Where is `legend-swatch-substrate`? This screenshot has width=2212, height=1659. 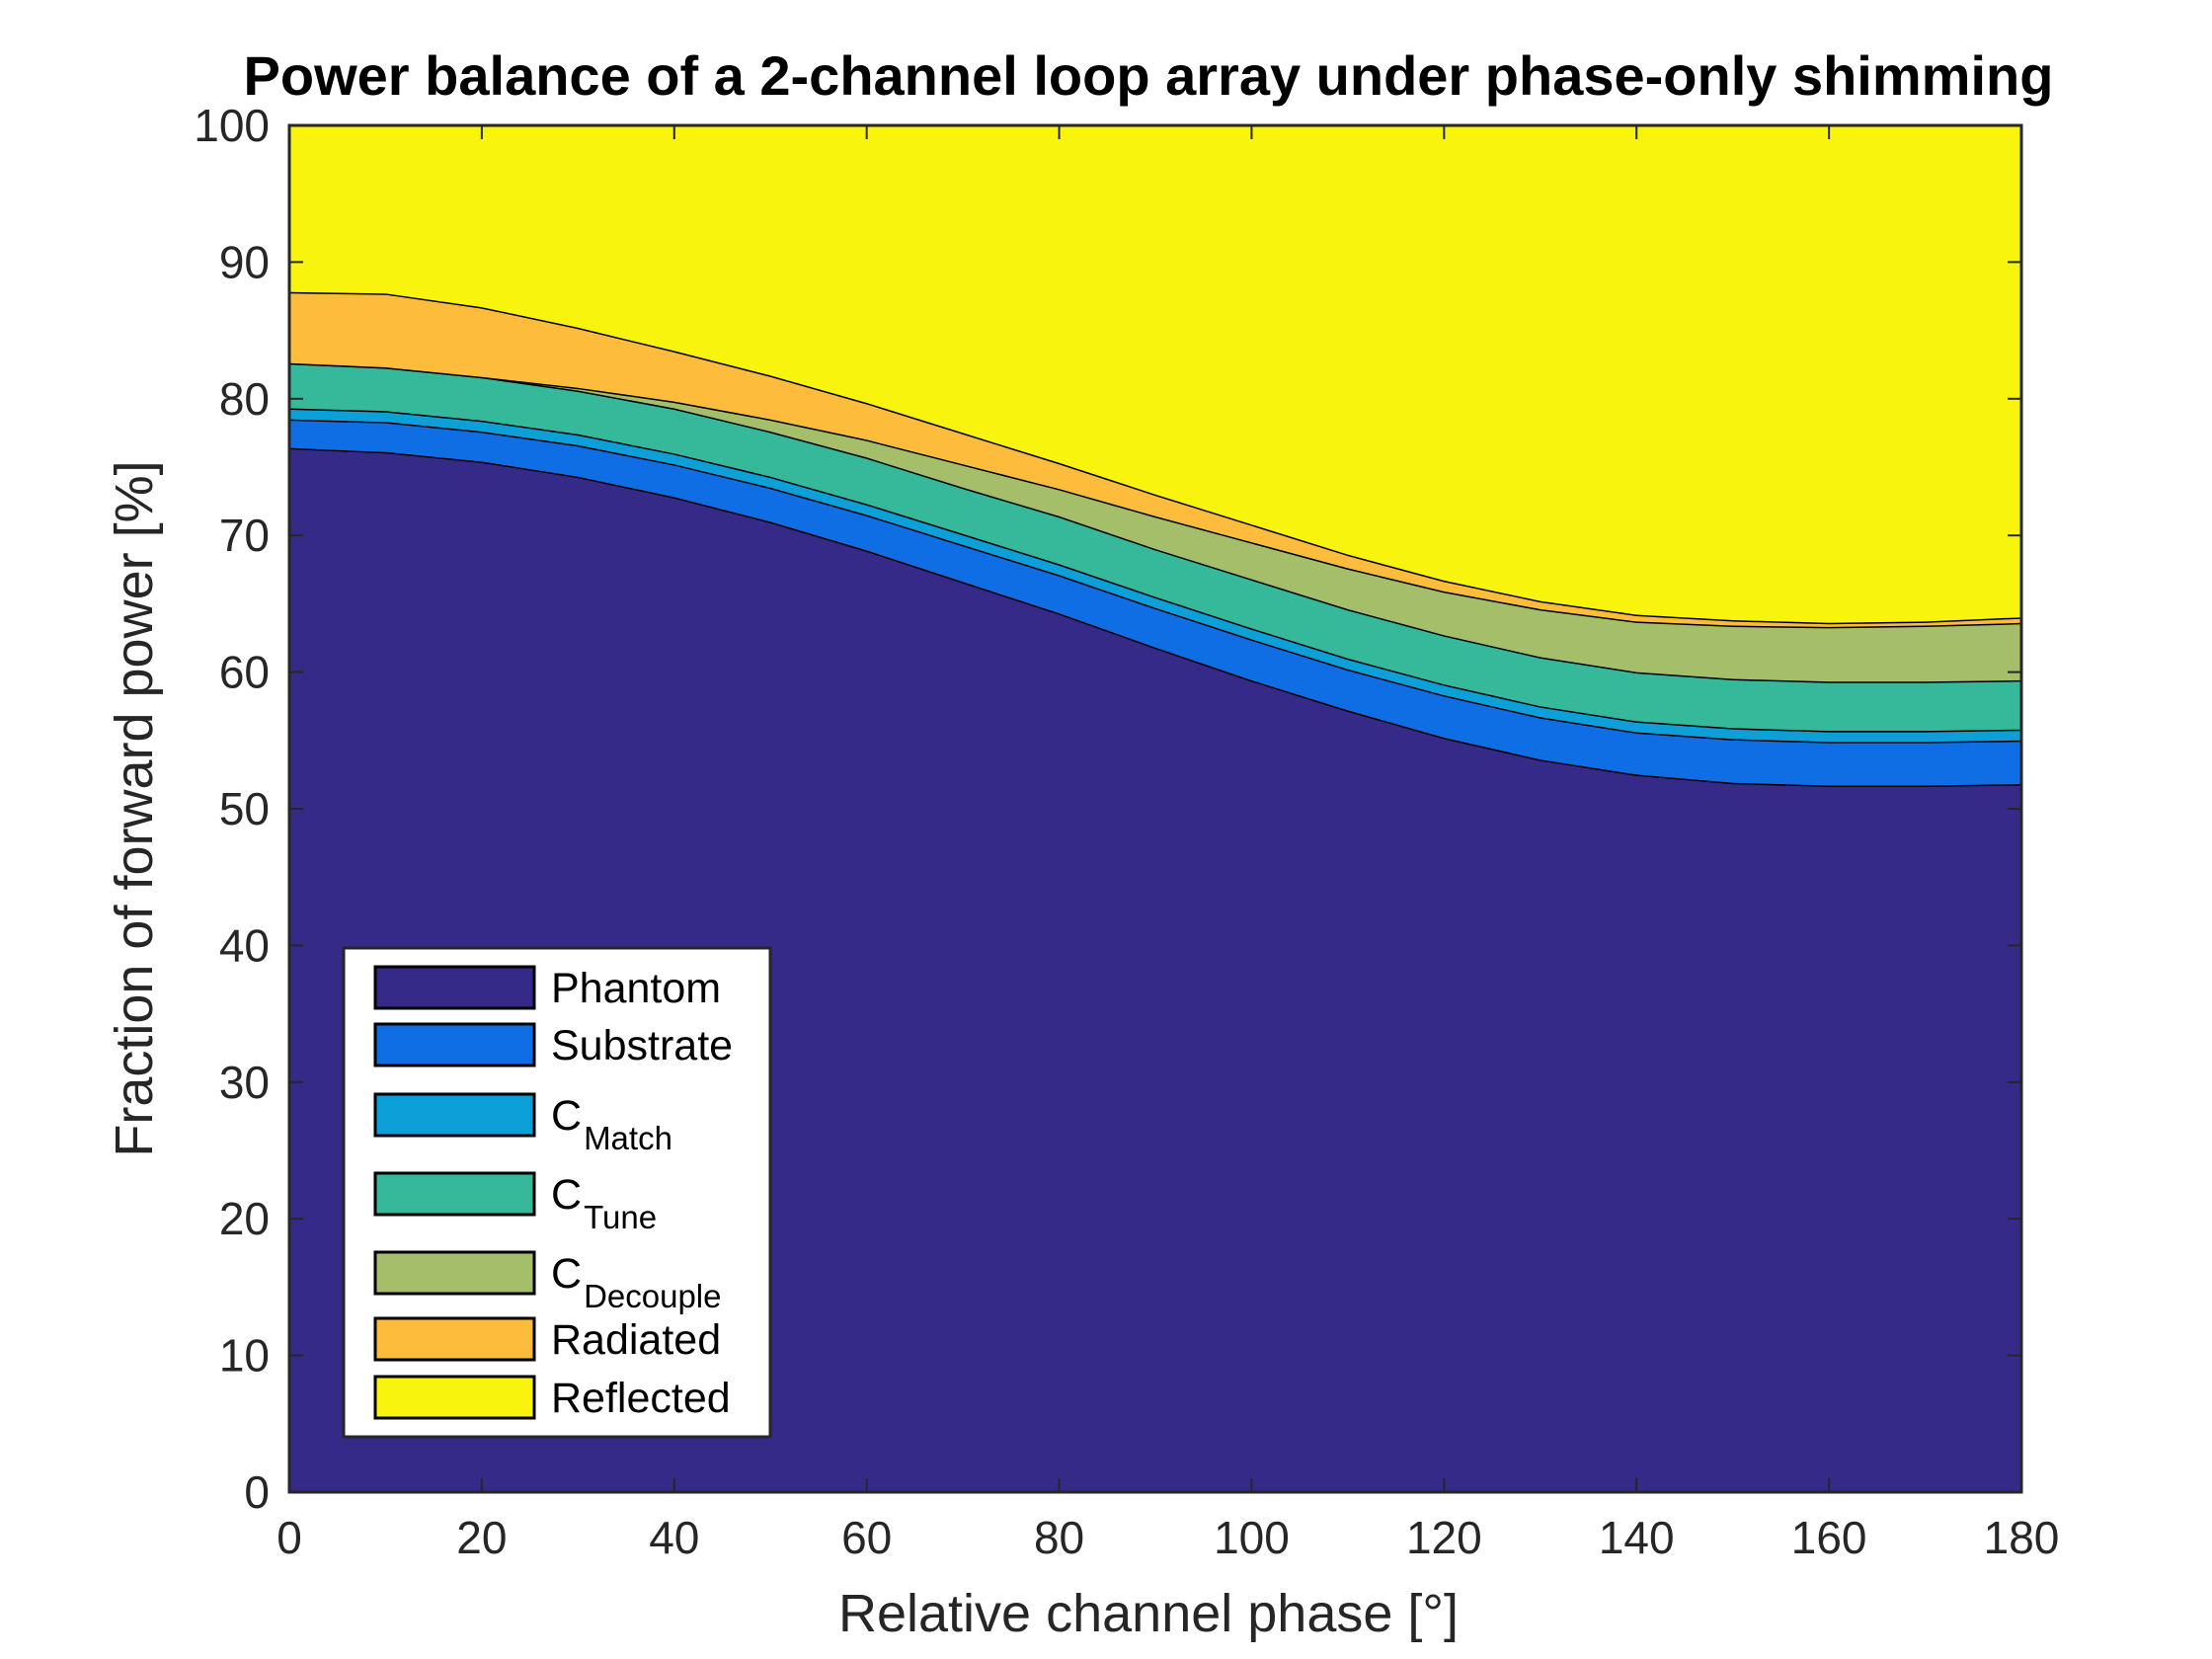 legend-swatch-substrate is located at coordinates (455, 1044).